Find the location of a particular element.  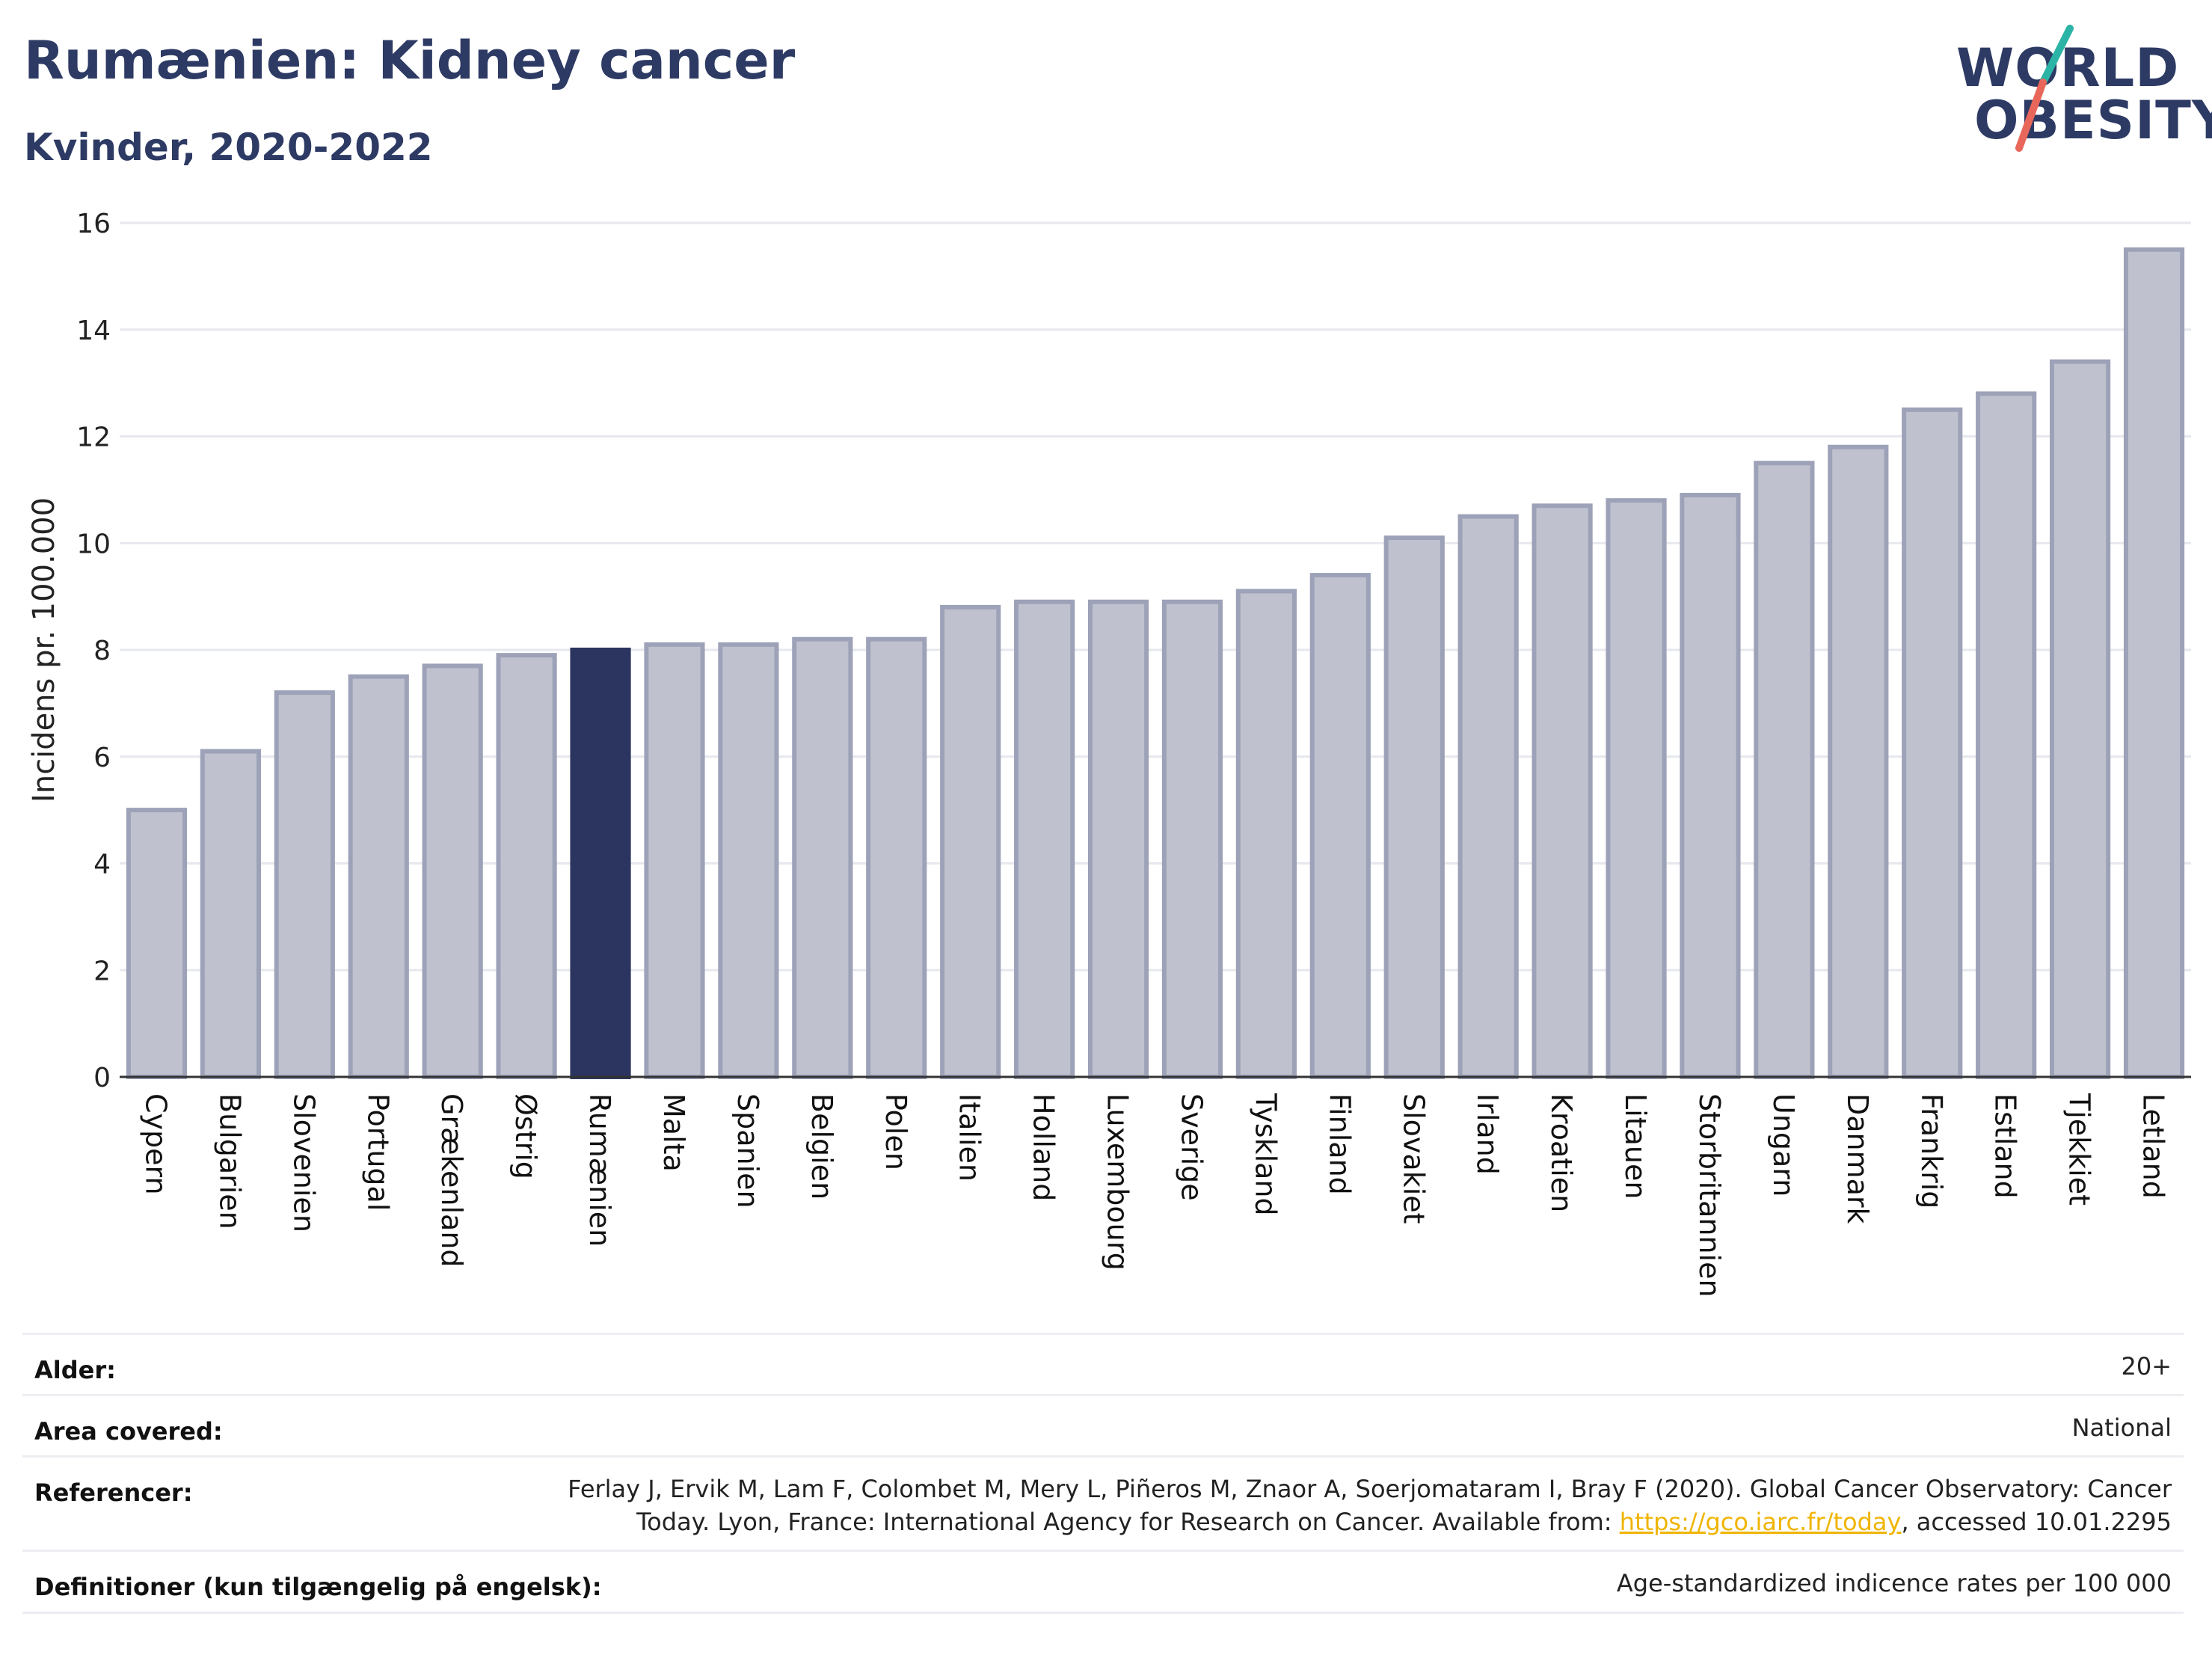

references-link: https://gco.iarc.fr/today is located at coordinates (1760, 1522).